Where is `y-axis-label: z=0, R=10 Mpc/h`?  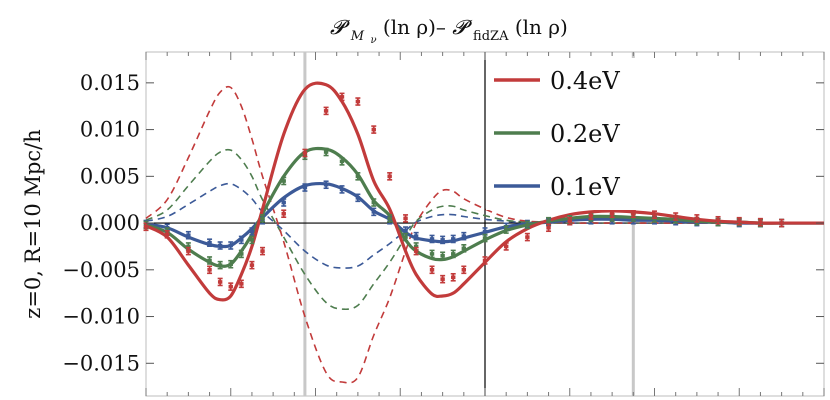 y-axis-label: z=0, R=10 Mpc/h is located at coordinates (33, 223).